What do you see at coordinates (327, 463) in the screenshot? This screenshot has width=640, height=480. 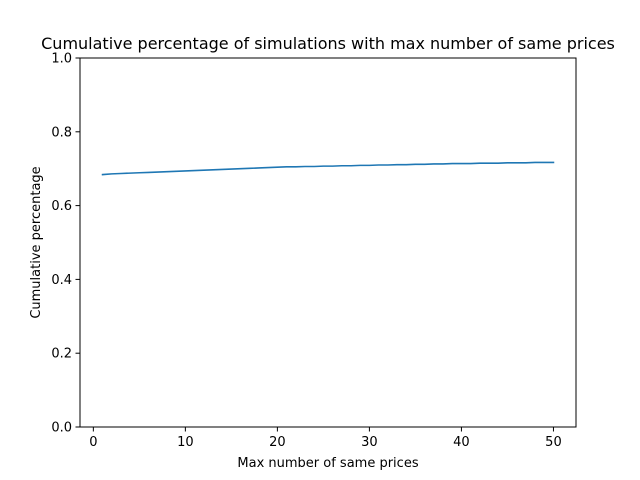 I see `x-axis-label: Max number of same prices` at bounding box center [327, 463].